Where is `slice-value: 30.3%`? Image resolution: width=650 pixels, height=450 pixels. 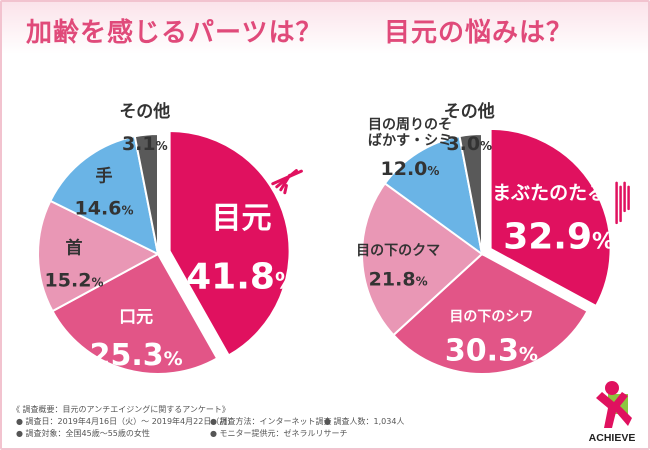
slice-value: 30.3% is located at coordinates (491, 351).